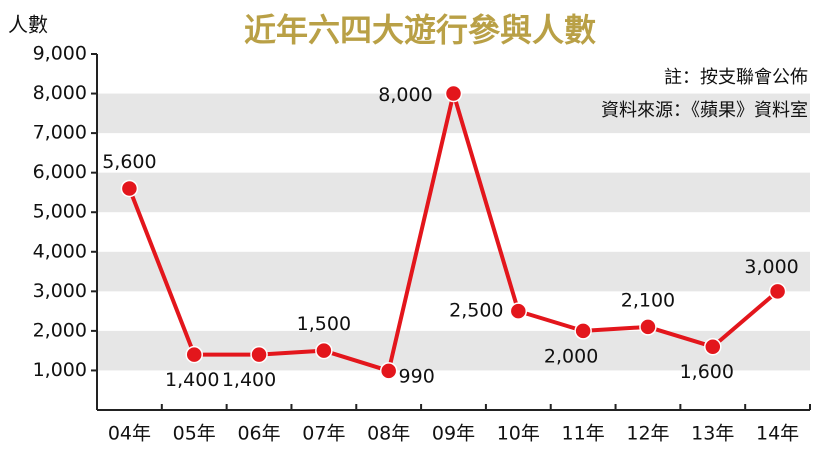 Image resolution: width=822 pixels, height=451 pixels. What do you see at coordinates (60, 370) in the screenshot?
I see `y-tick-label: 1,000` at bounding box center [60, 370].